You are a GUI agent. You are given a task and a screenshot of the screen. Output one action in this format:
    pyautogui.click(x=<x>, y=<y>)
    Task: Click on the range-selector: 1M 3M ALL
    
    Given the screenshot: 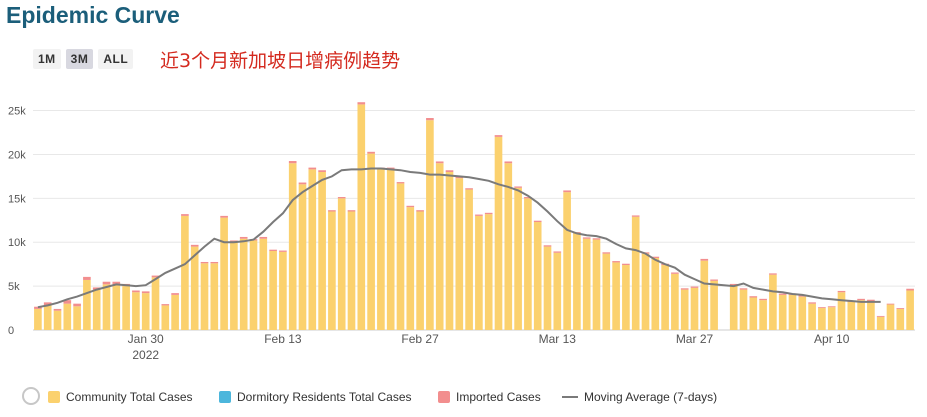 What is the action you would take?
    pyautogui.click(x=83, y=59)
    